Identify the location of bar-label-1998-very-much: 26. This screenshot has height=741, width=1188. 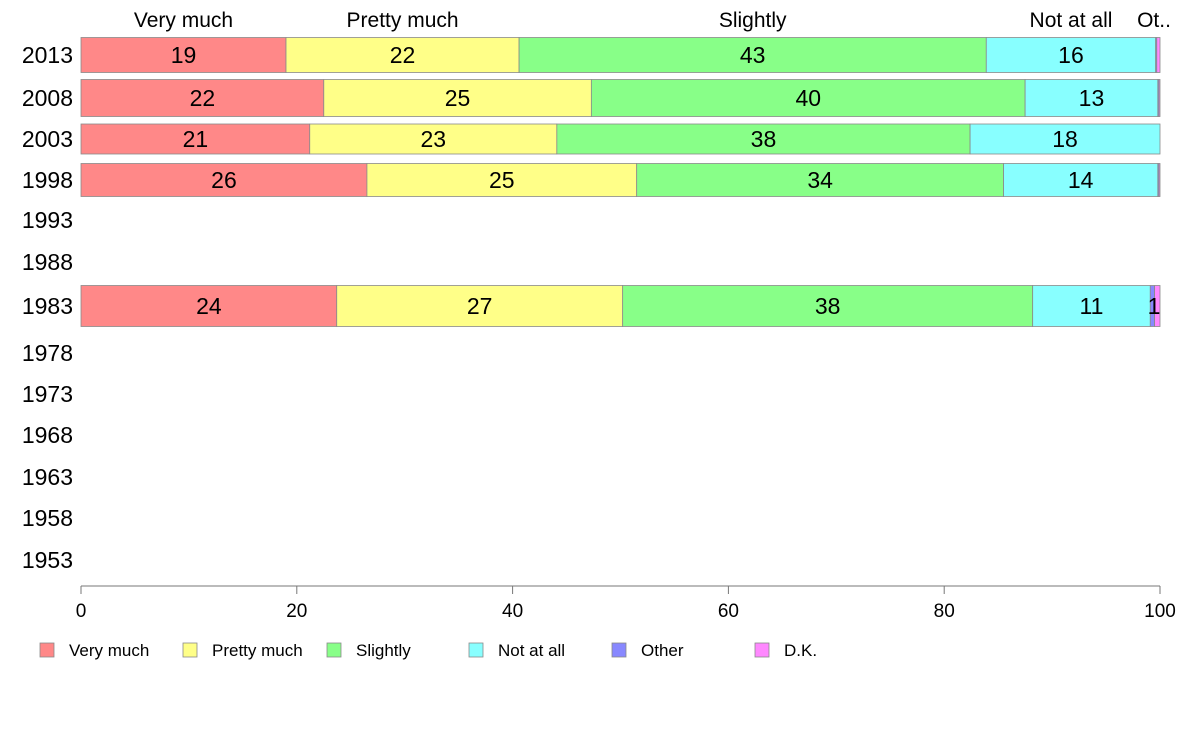
(224, 180).